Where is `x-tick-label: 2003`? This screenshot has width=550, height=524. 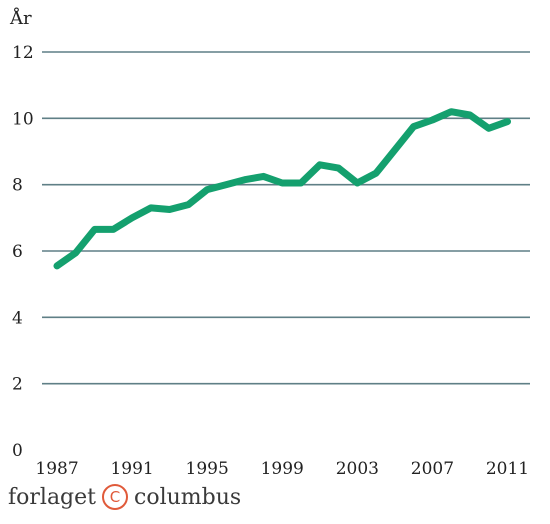 x-tick-label: 2003 is located at coordinates (357, 469).